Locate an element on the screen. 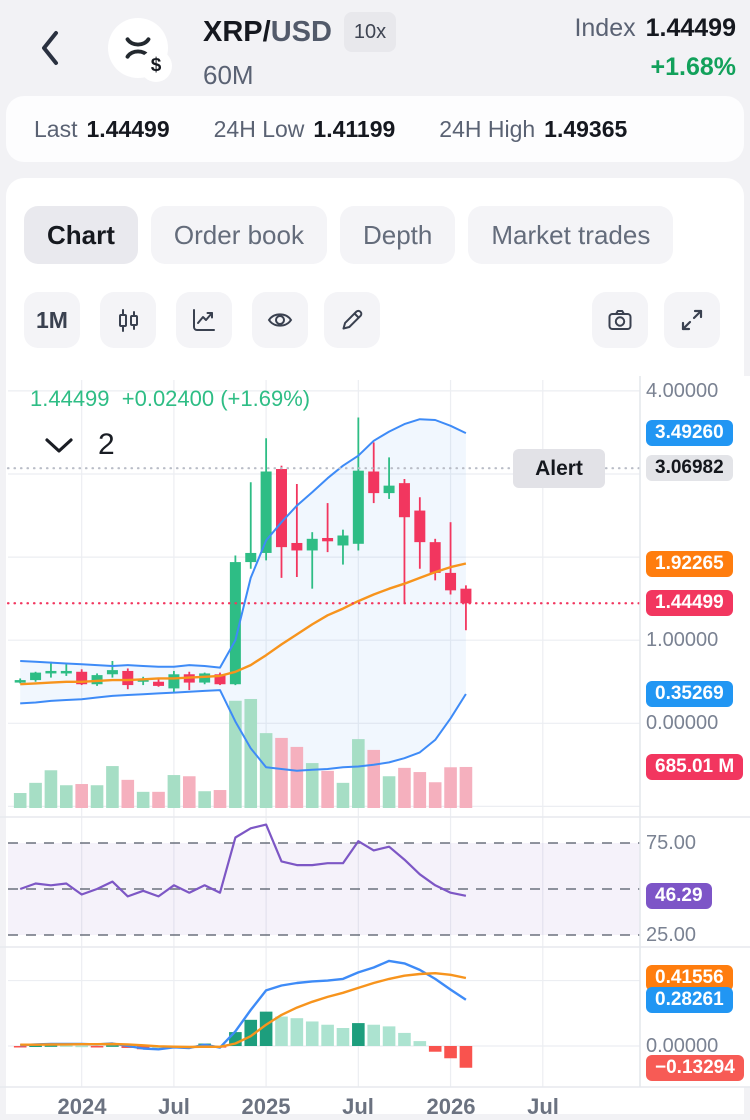 Image resolution: width=750 pixels, height=1120 pixels. axis-value-badge: 46.29 is located at coordinates (679, 896).